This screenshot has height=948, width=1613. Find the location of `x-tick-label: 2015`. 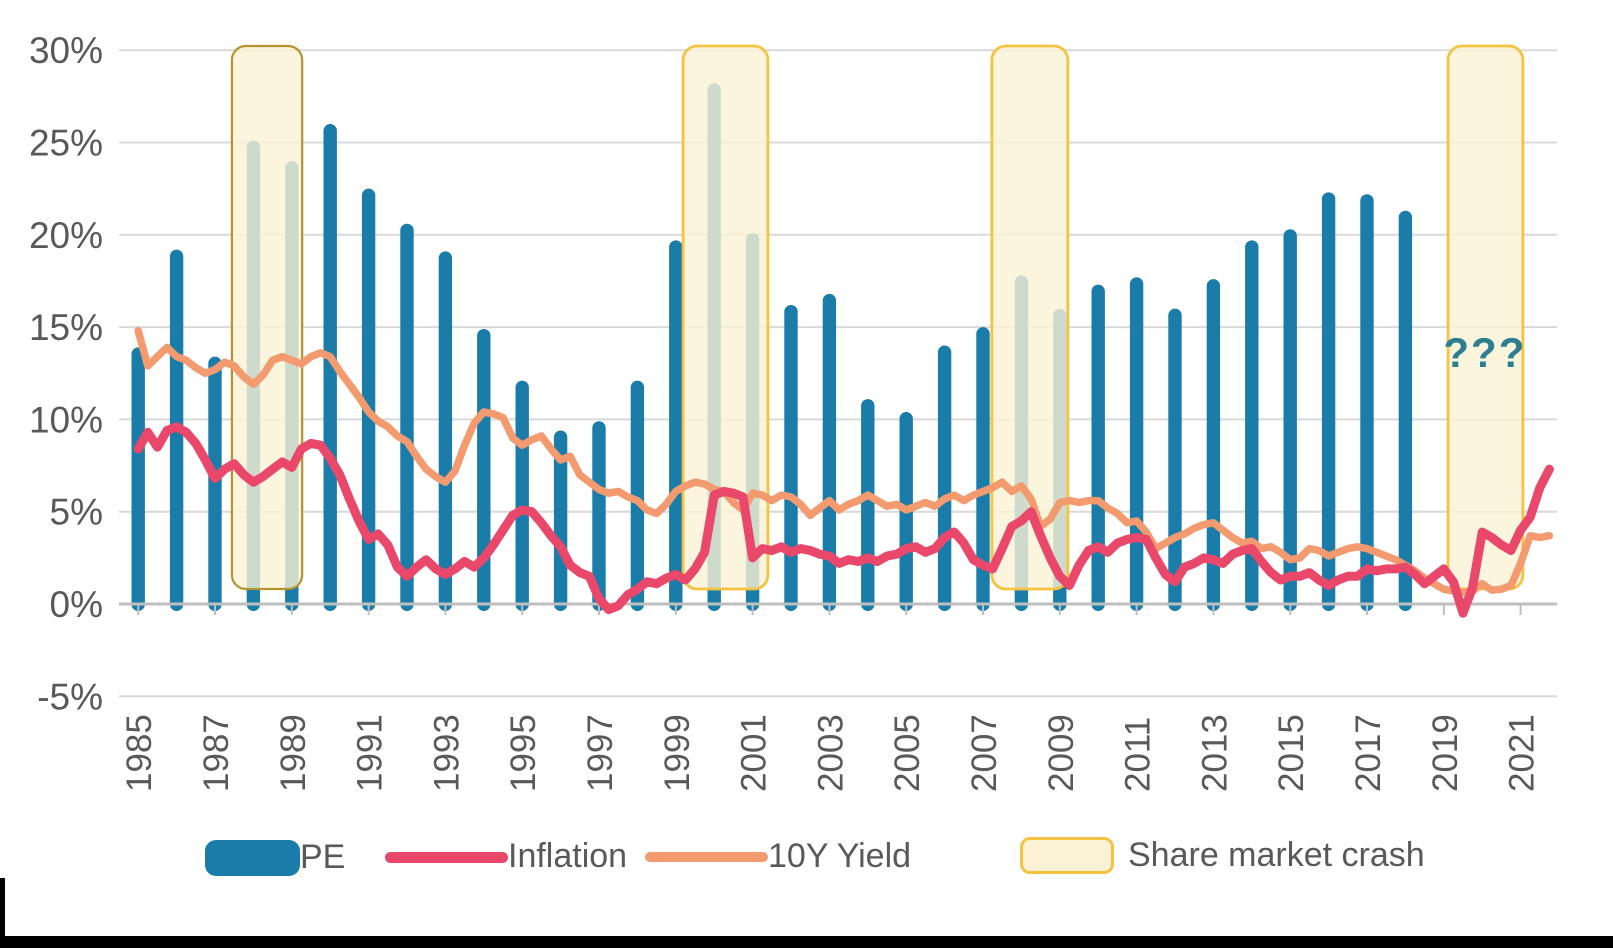

x-tick-label: 2015 is located at coordinates (1291, 753).